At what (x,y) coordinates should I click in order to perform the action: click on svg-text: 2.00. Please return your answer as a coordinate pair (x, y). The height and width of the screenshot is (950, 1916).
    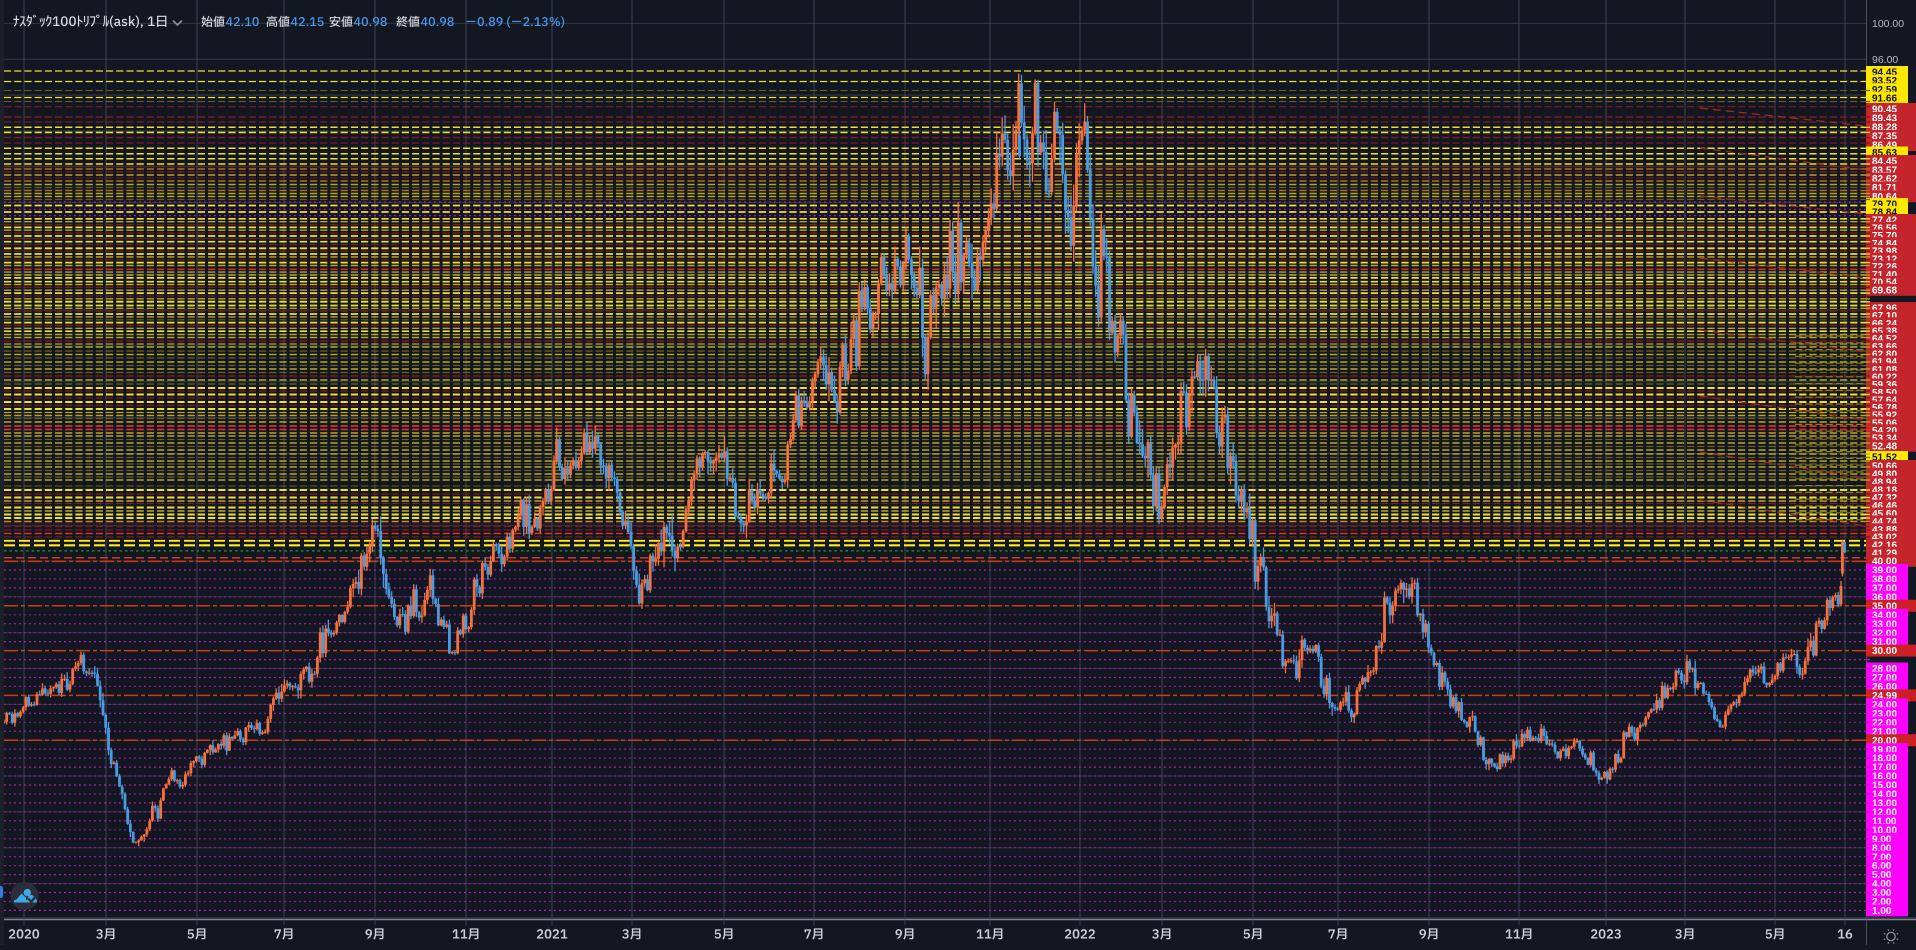
    Looking at the image, I should click on (1882, 902).